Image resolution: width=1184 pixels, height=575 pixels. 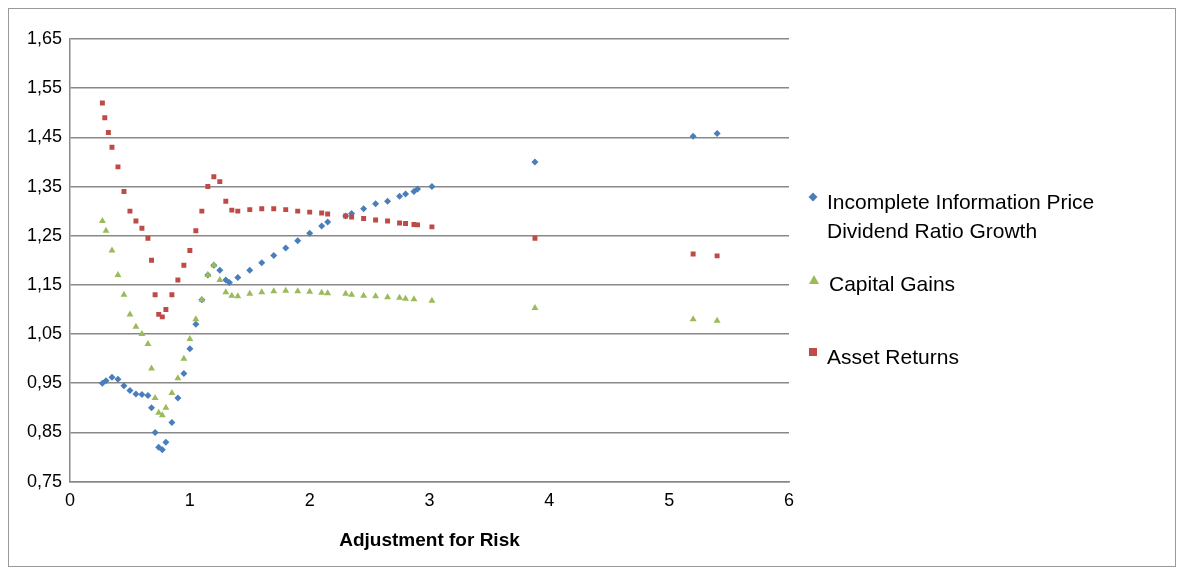 I want to click on y-tick-label: 0,75, so click(x=44, y=480).